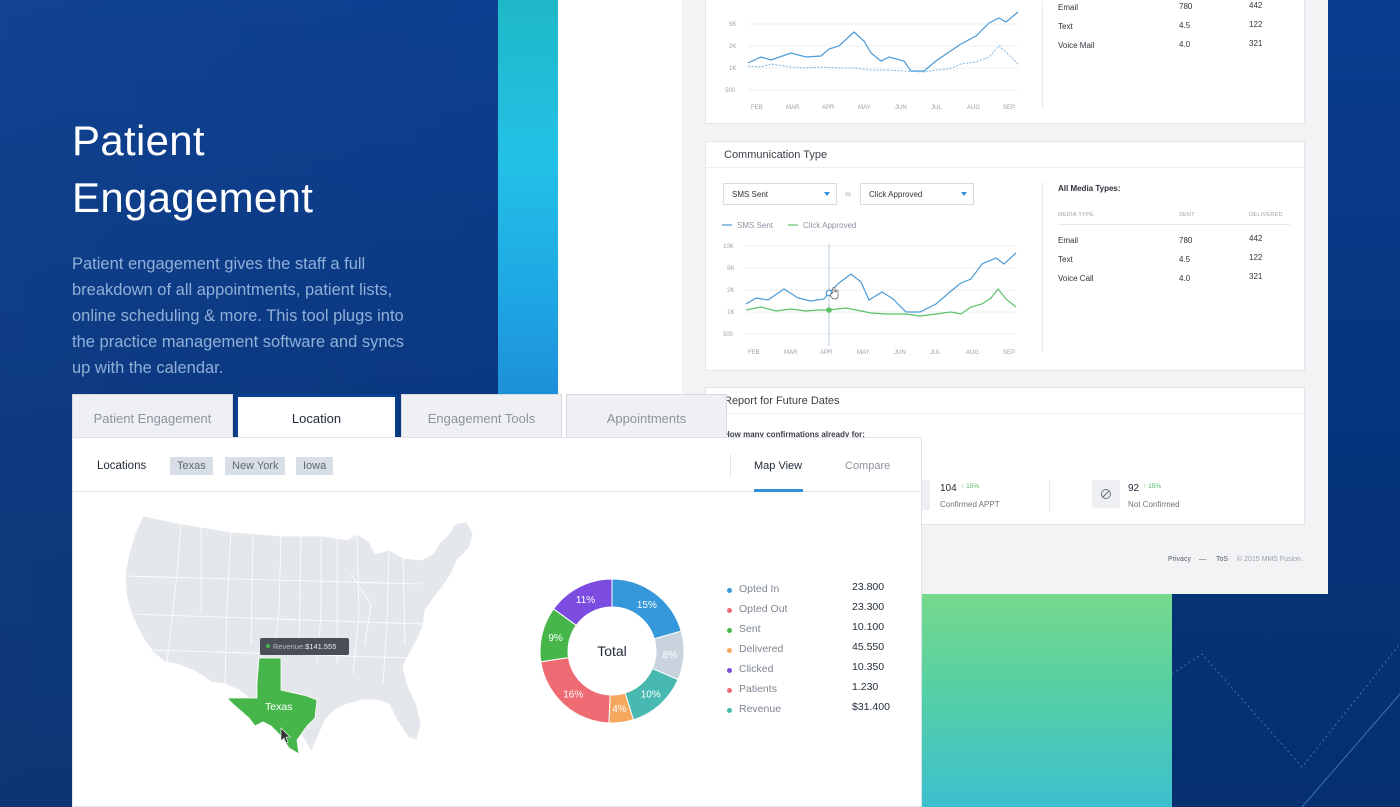  What do you see at coordinates (555, 638) in the screenshot?
I see `donut-slice-label: 9%` at bounding box center [555, 638].